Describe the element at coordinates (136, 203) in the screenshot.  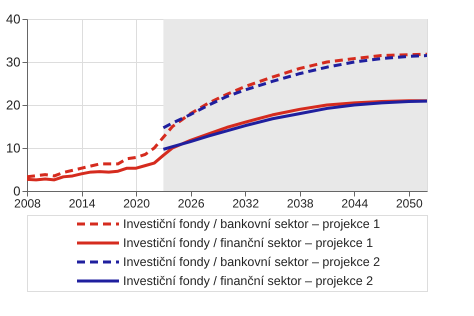
I see `x-tick-label: 2020` at that location.